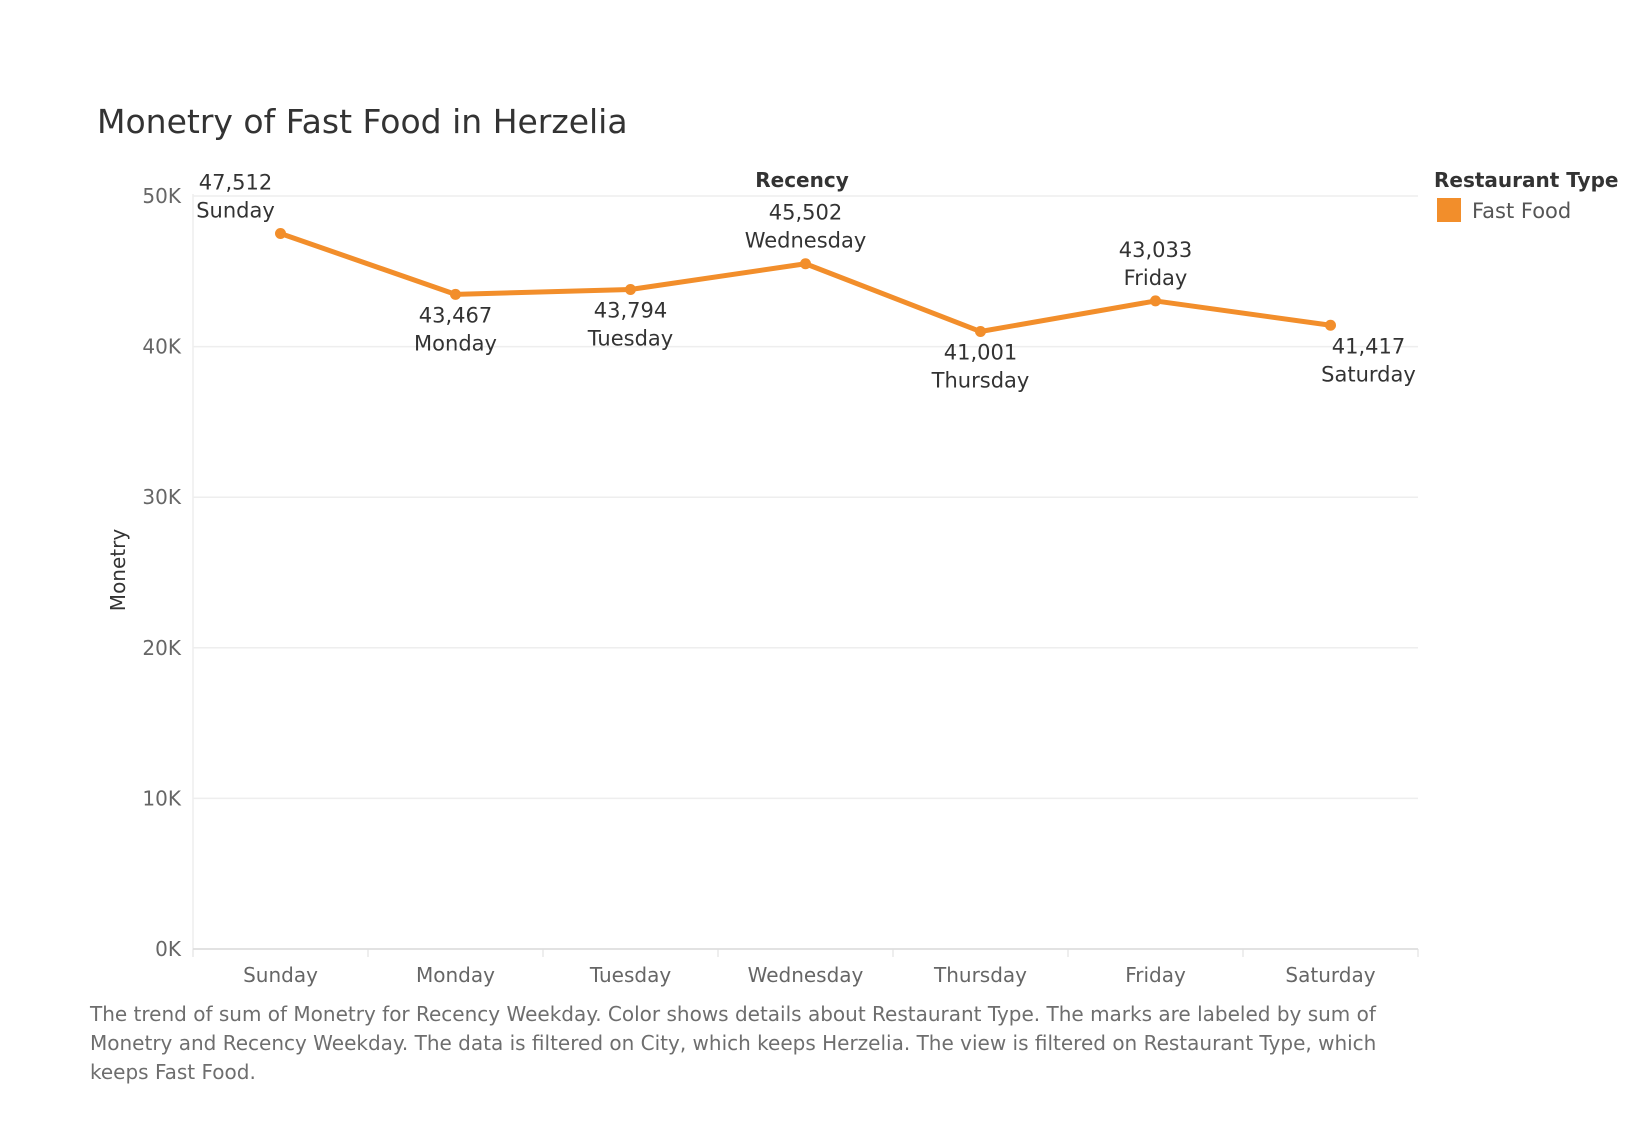 This screenshot has width=1639, height=1125. Describe the element at coordinates (161, 196) in the screenshot. I see `y-tick-label: 50K` at that location.